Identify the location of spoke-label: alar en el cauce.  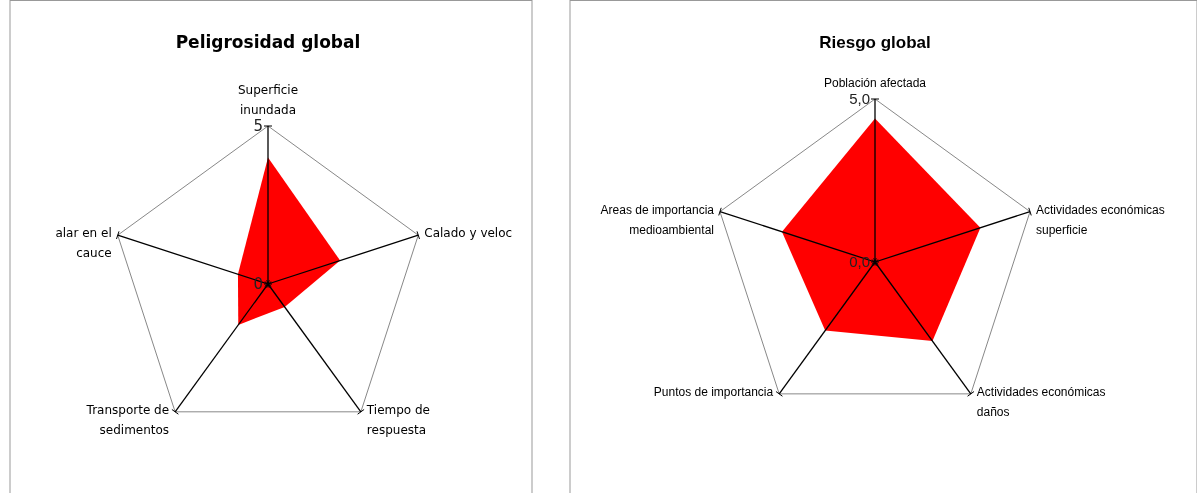
(83, 243).